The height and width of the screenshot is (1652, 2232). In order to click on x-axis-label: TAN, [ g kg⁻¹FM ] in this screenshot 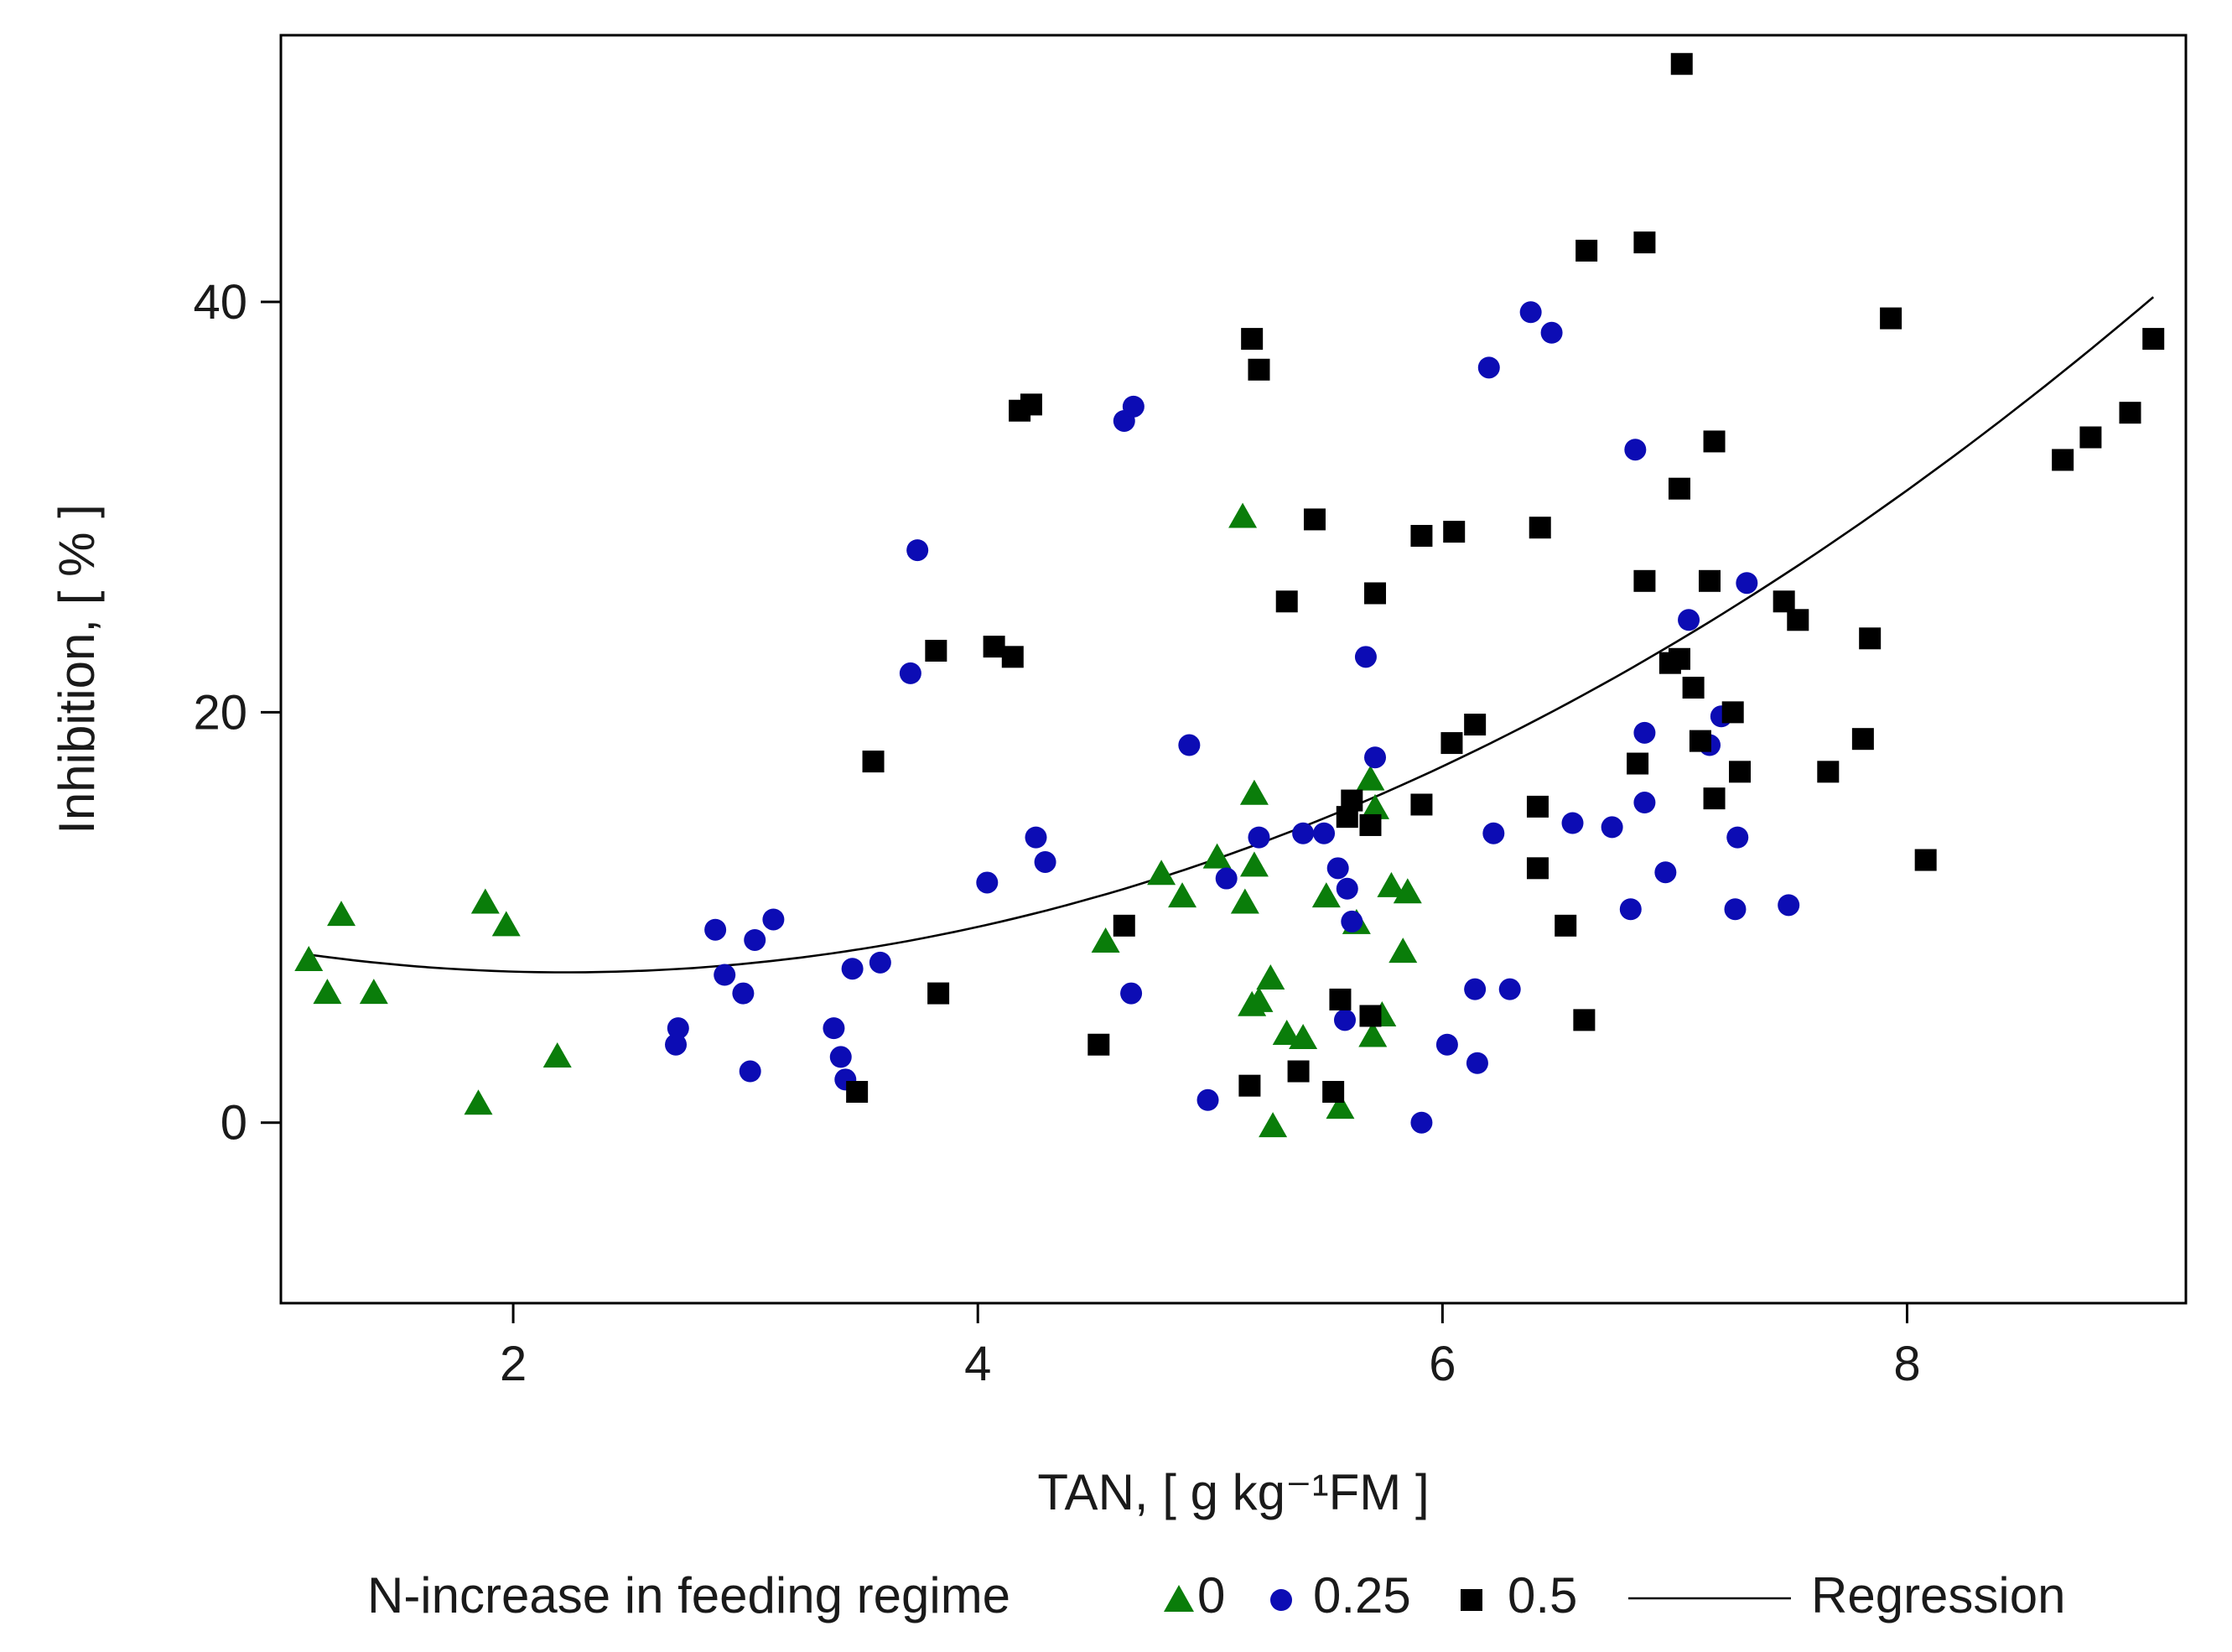, I will do `click(1233, 1492)`.